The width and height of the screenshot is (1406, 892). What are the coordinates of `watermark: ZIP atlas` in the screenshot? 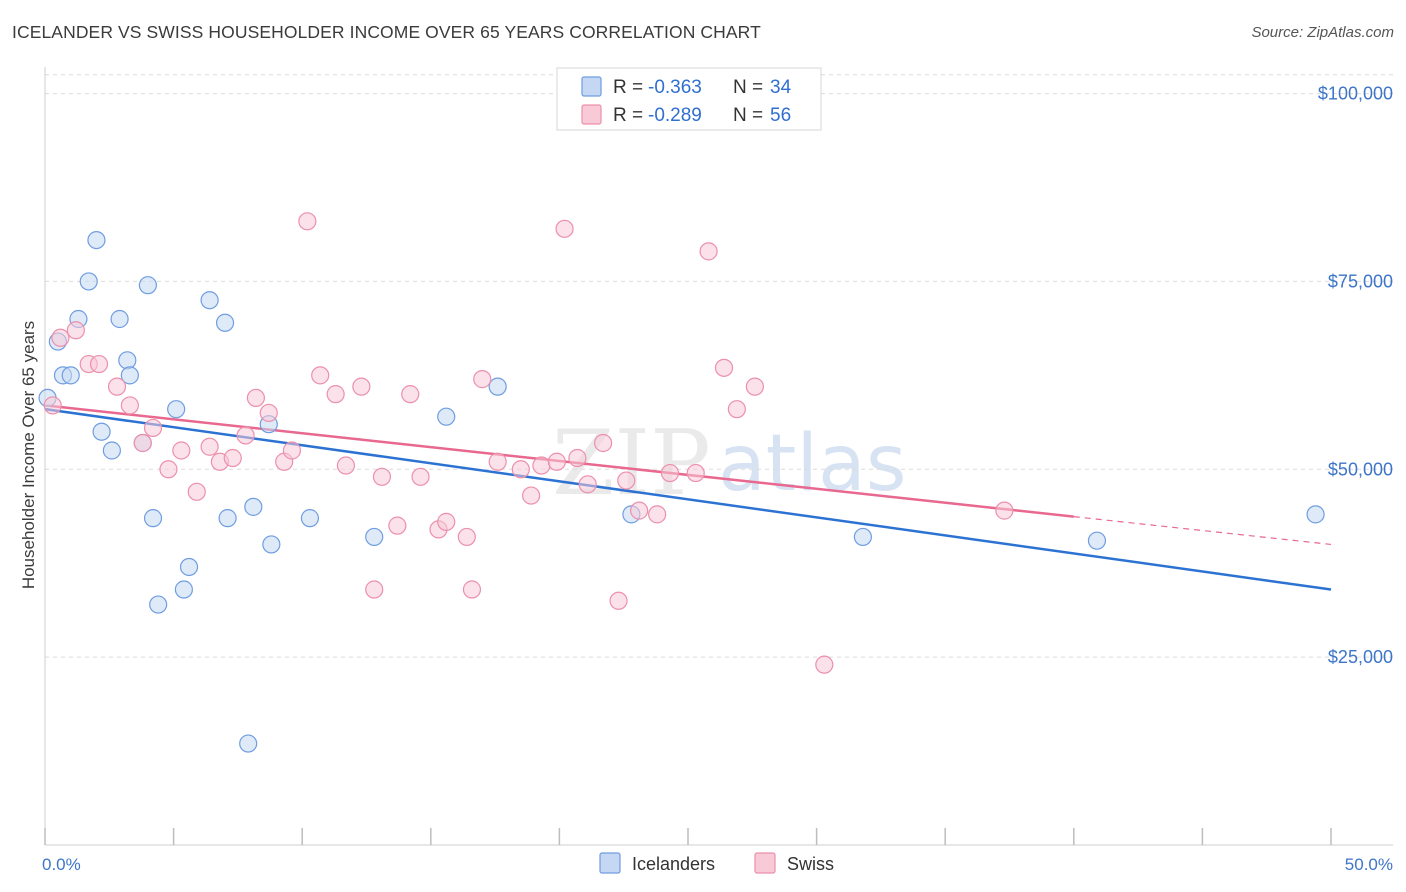 It's located at (729, 463).